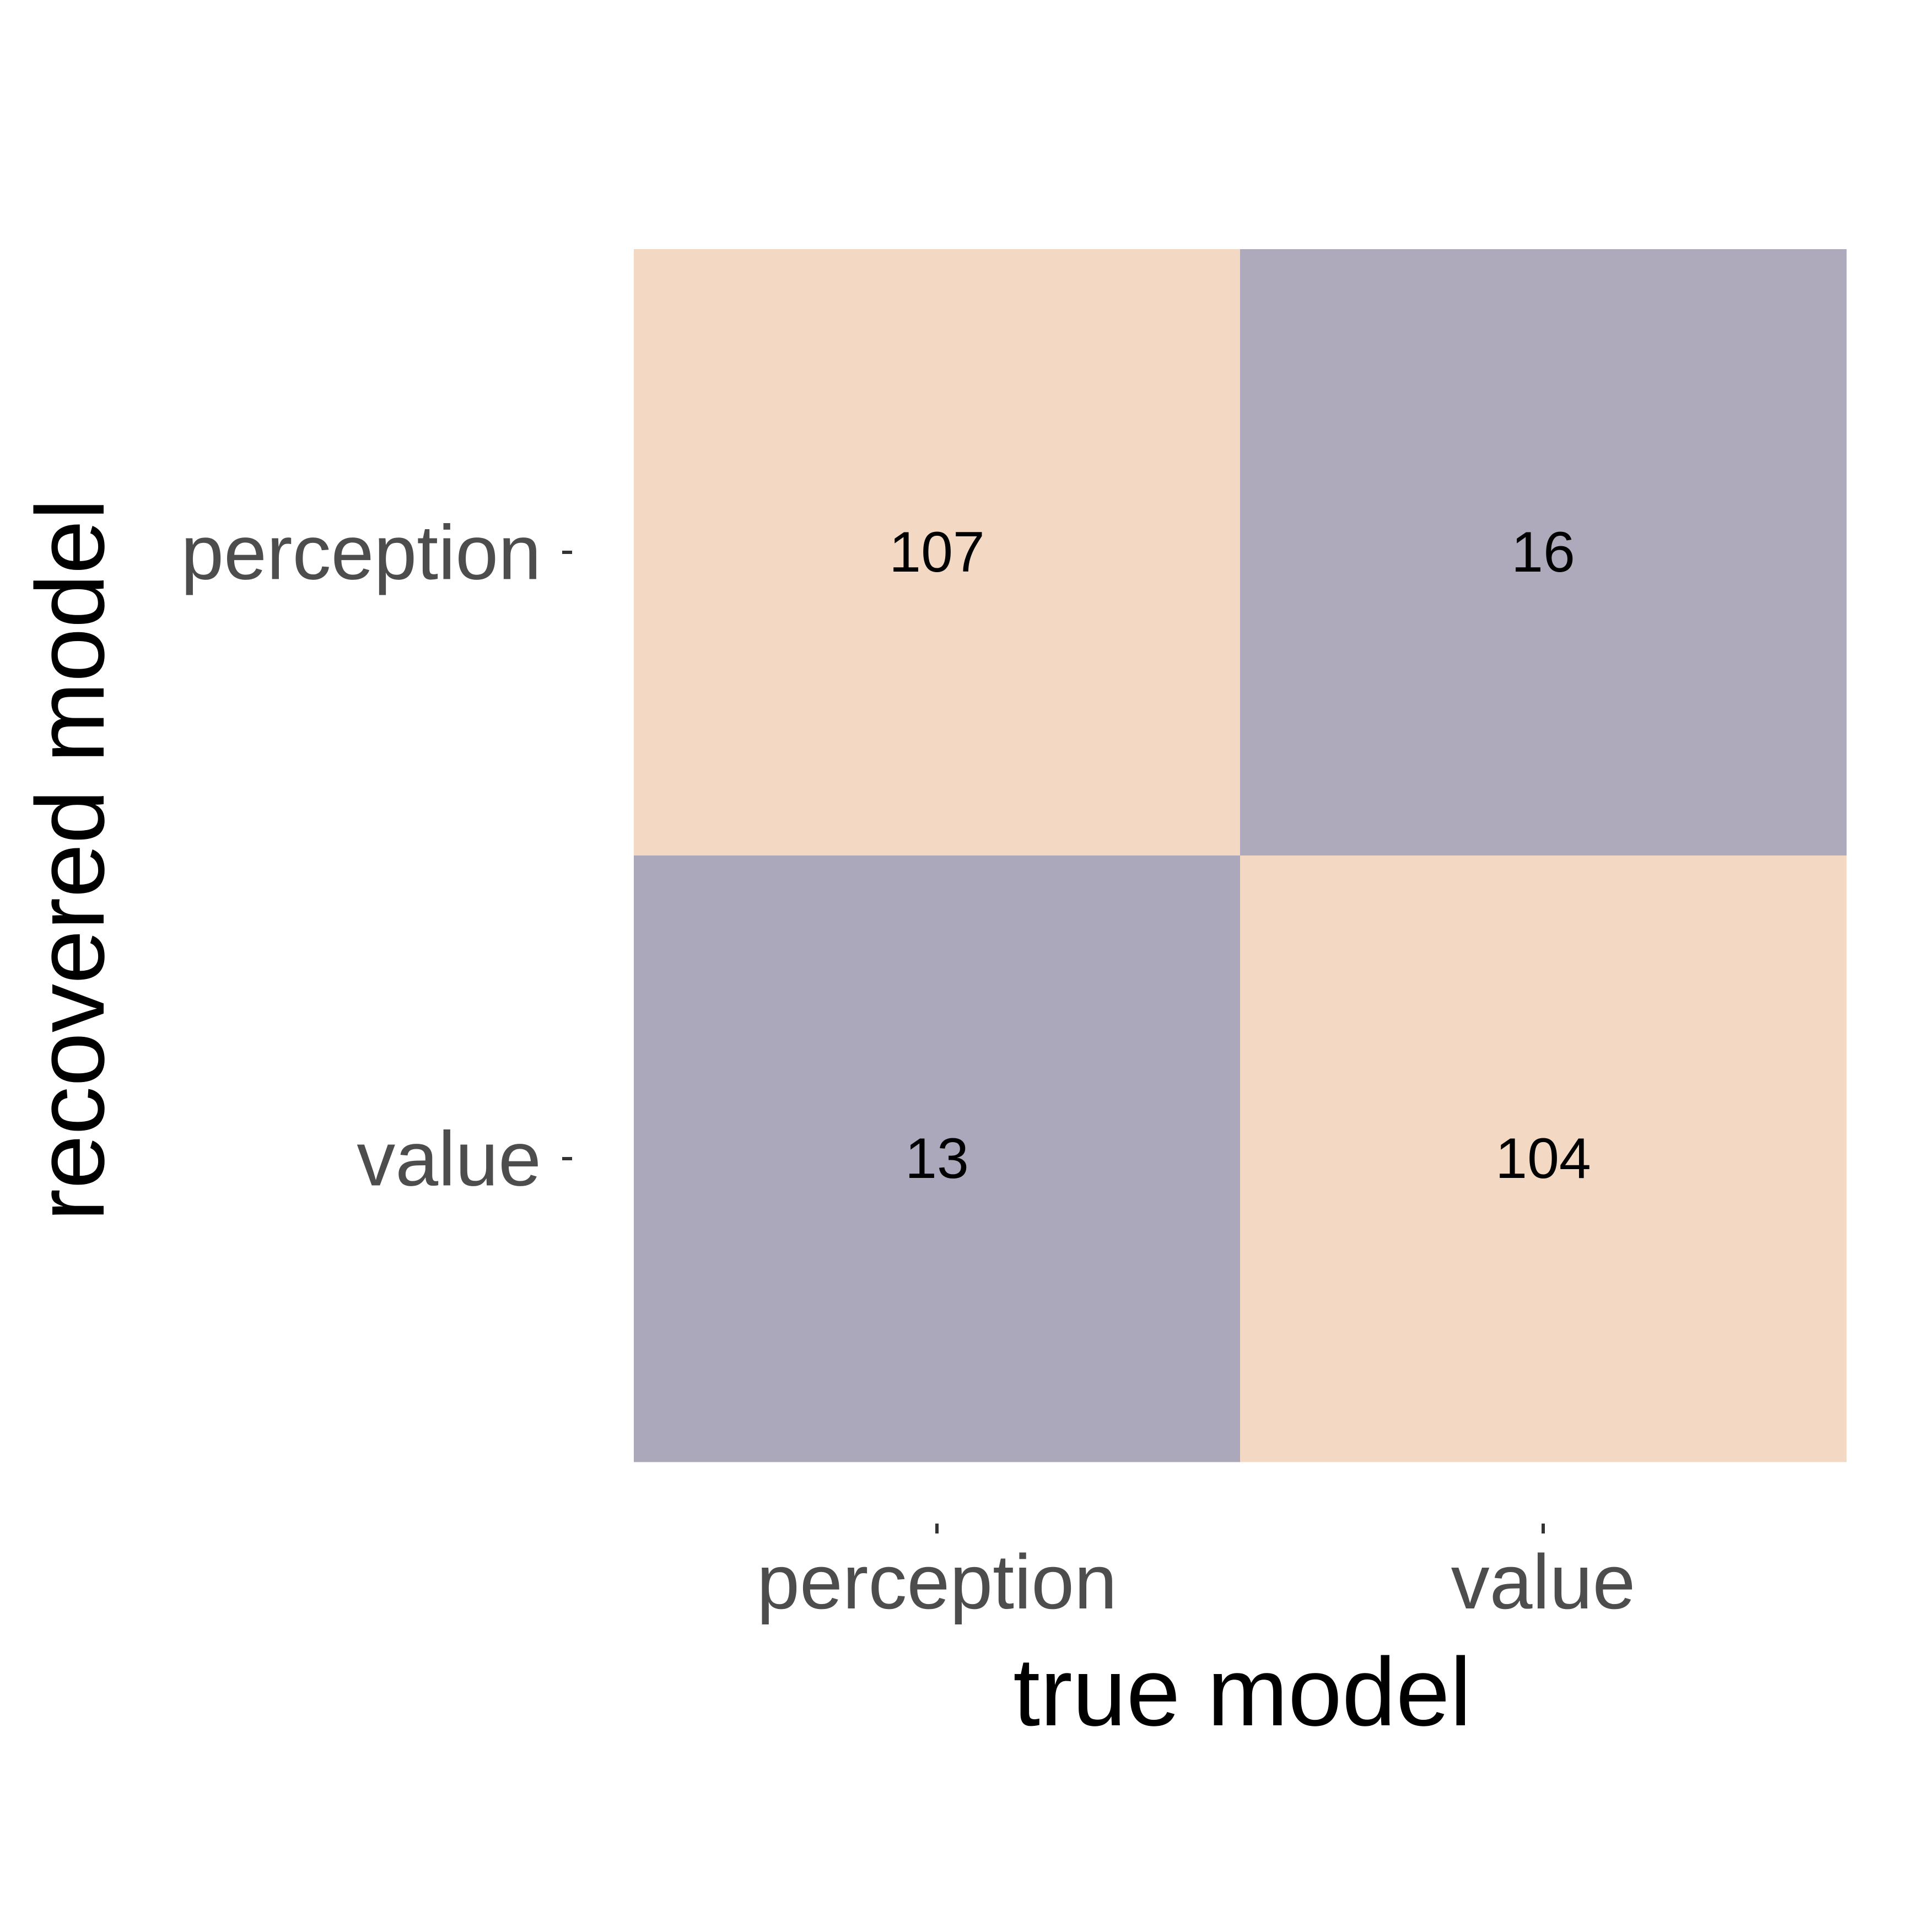  I want to click on cell-value-label: 16, so click(1543, 552).